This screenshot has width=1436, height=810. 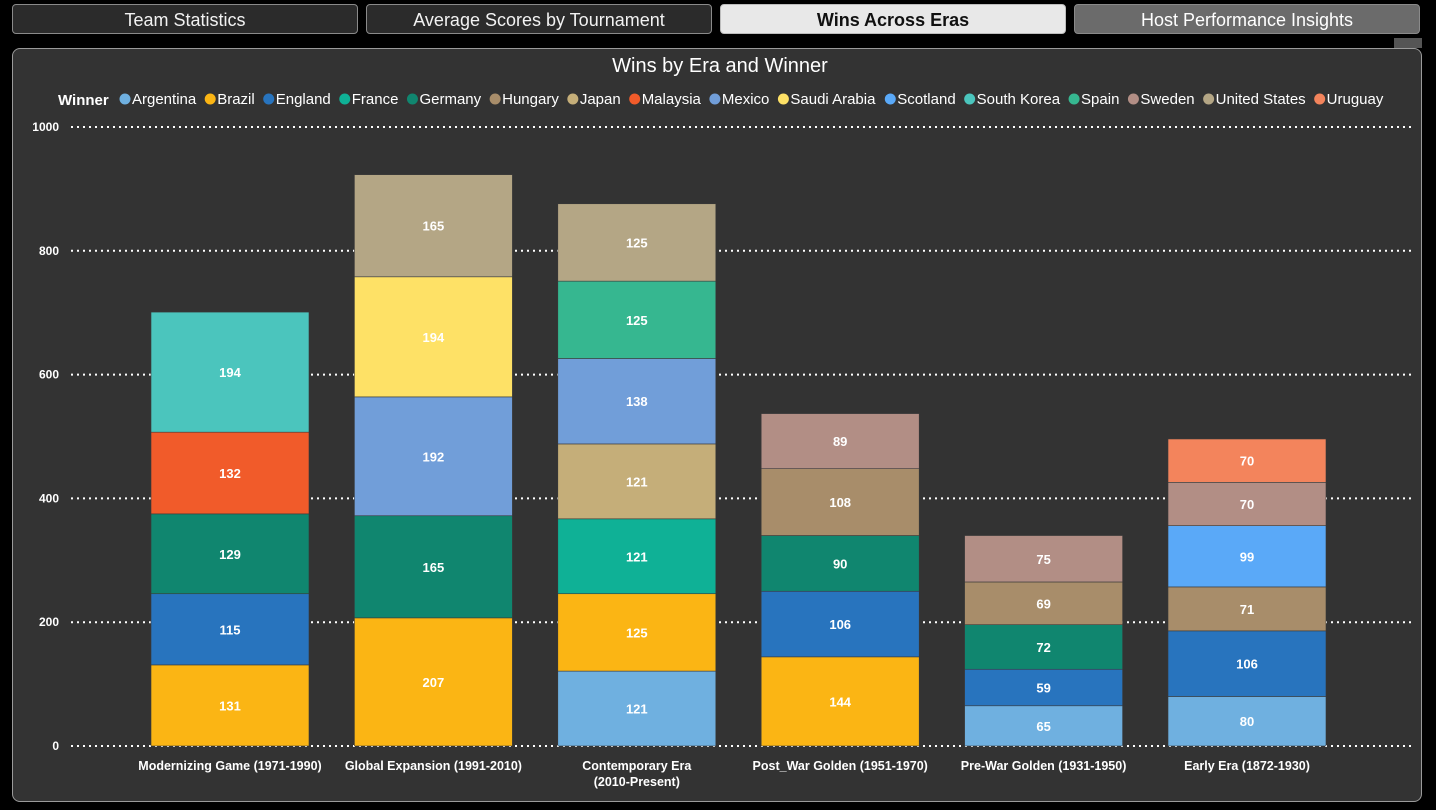 I want to click on legend-swatch-sweden, so click(x=1133, y=99).